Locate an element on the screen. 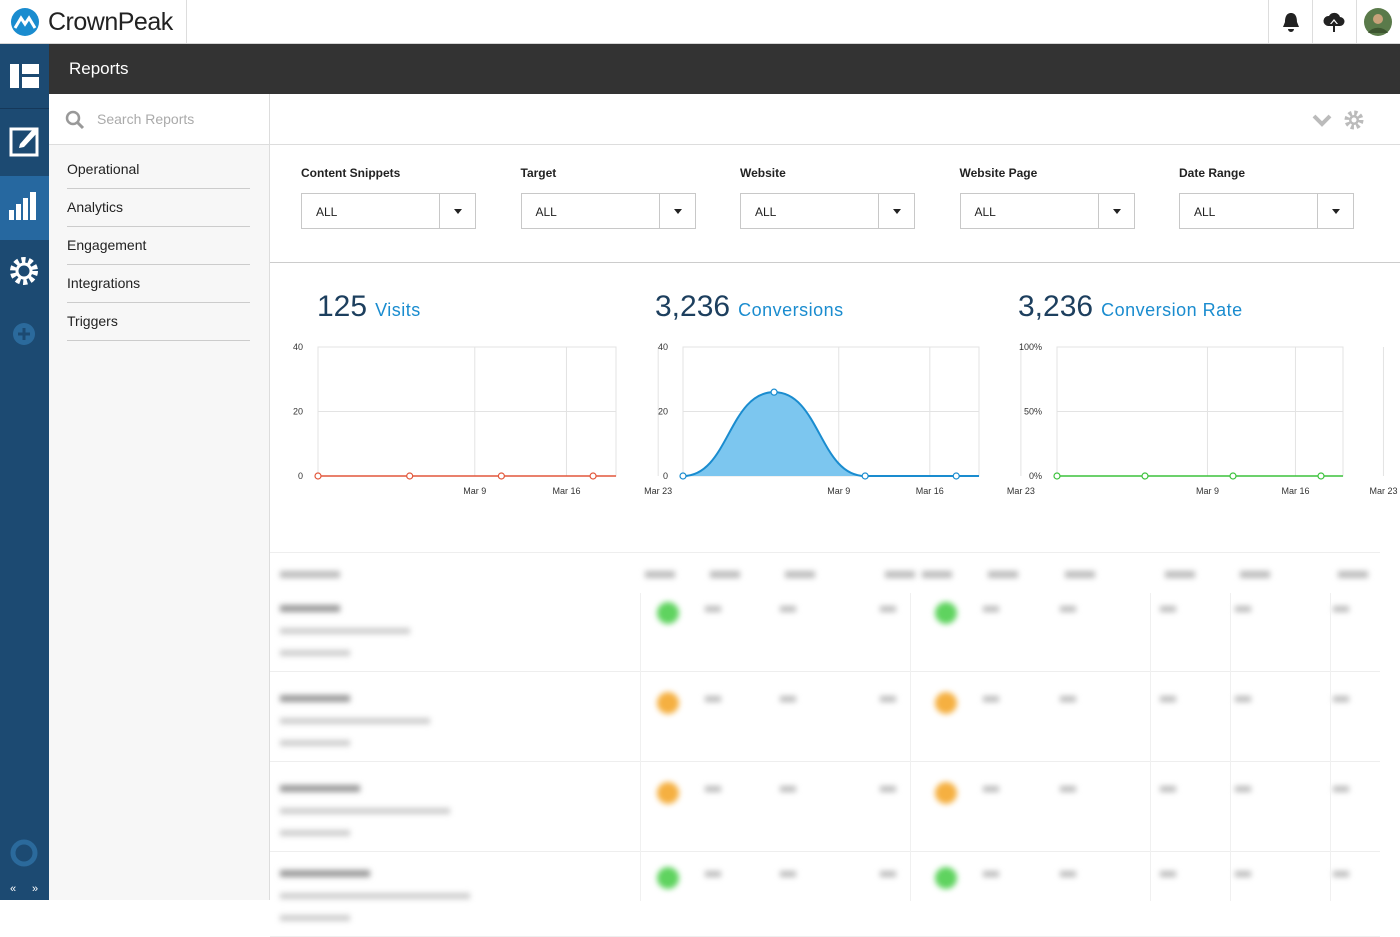 Image resolution: width=1400 pixels, height=937 pixels. series-line is located at coordinates (830, 434).